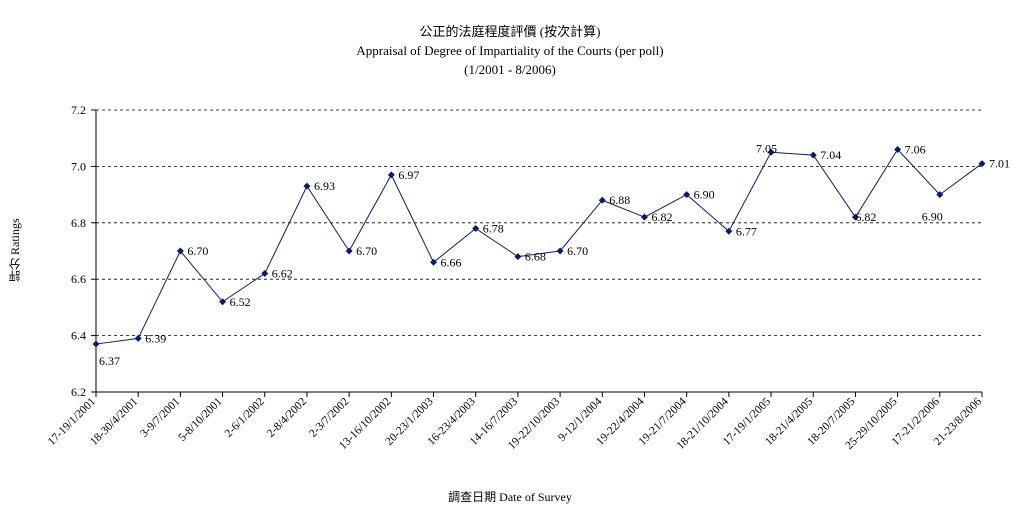 This screenshot has height=529, width=1020. Describe the element at coordinates (78, 166) in the screenshot. I see `y-tick-label: 7.0` at that location.